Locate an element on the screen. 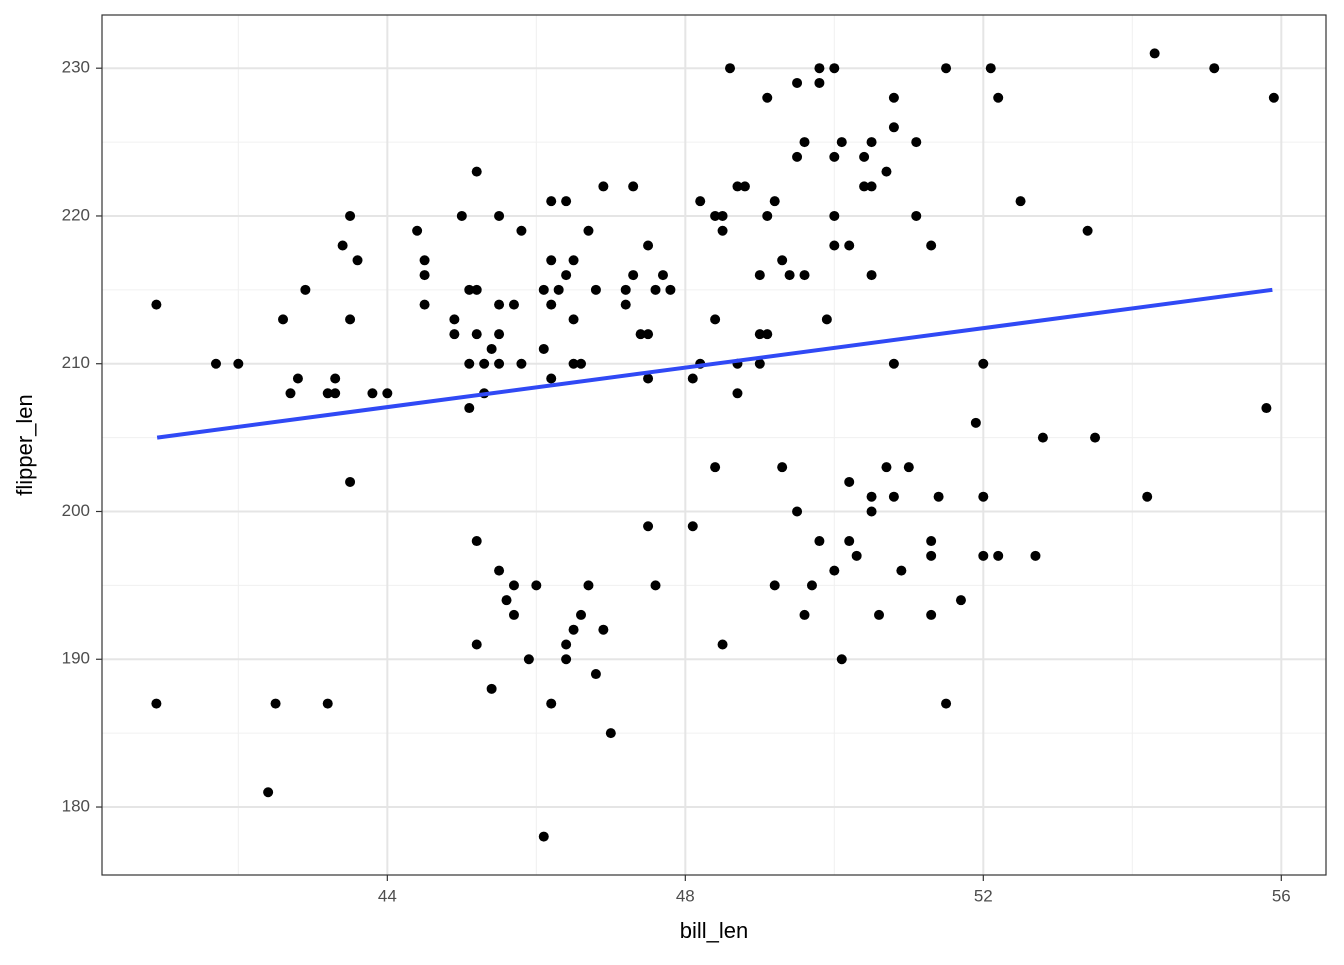  y-tick-label: 180 is located at coordinates (76, 806).